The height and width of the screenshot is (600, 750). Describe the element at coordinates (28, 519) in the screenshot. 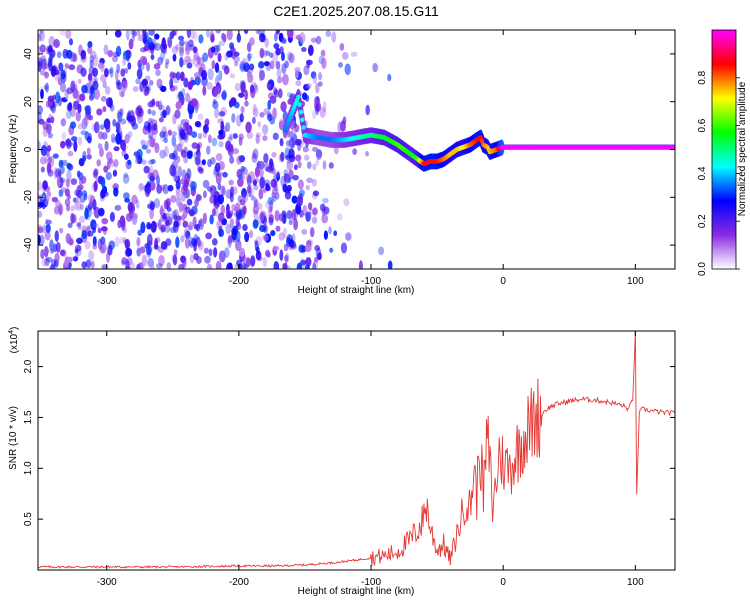

I see `snr-y-tick-label: 0.5` at that location.